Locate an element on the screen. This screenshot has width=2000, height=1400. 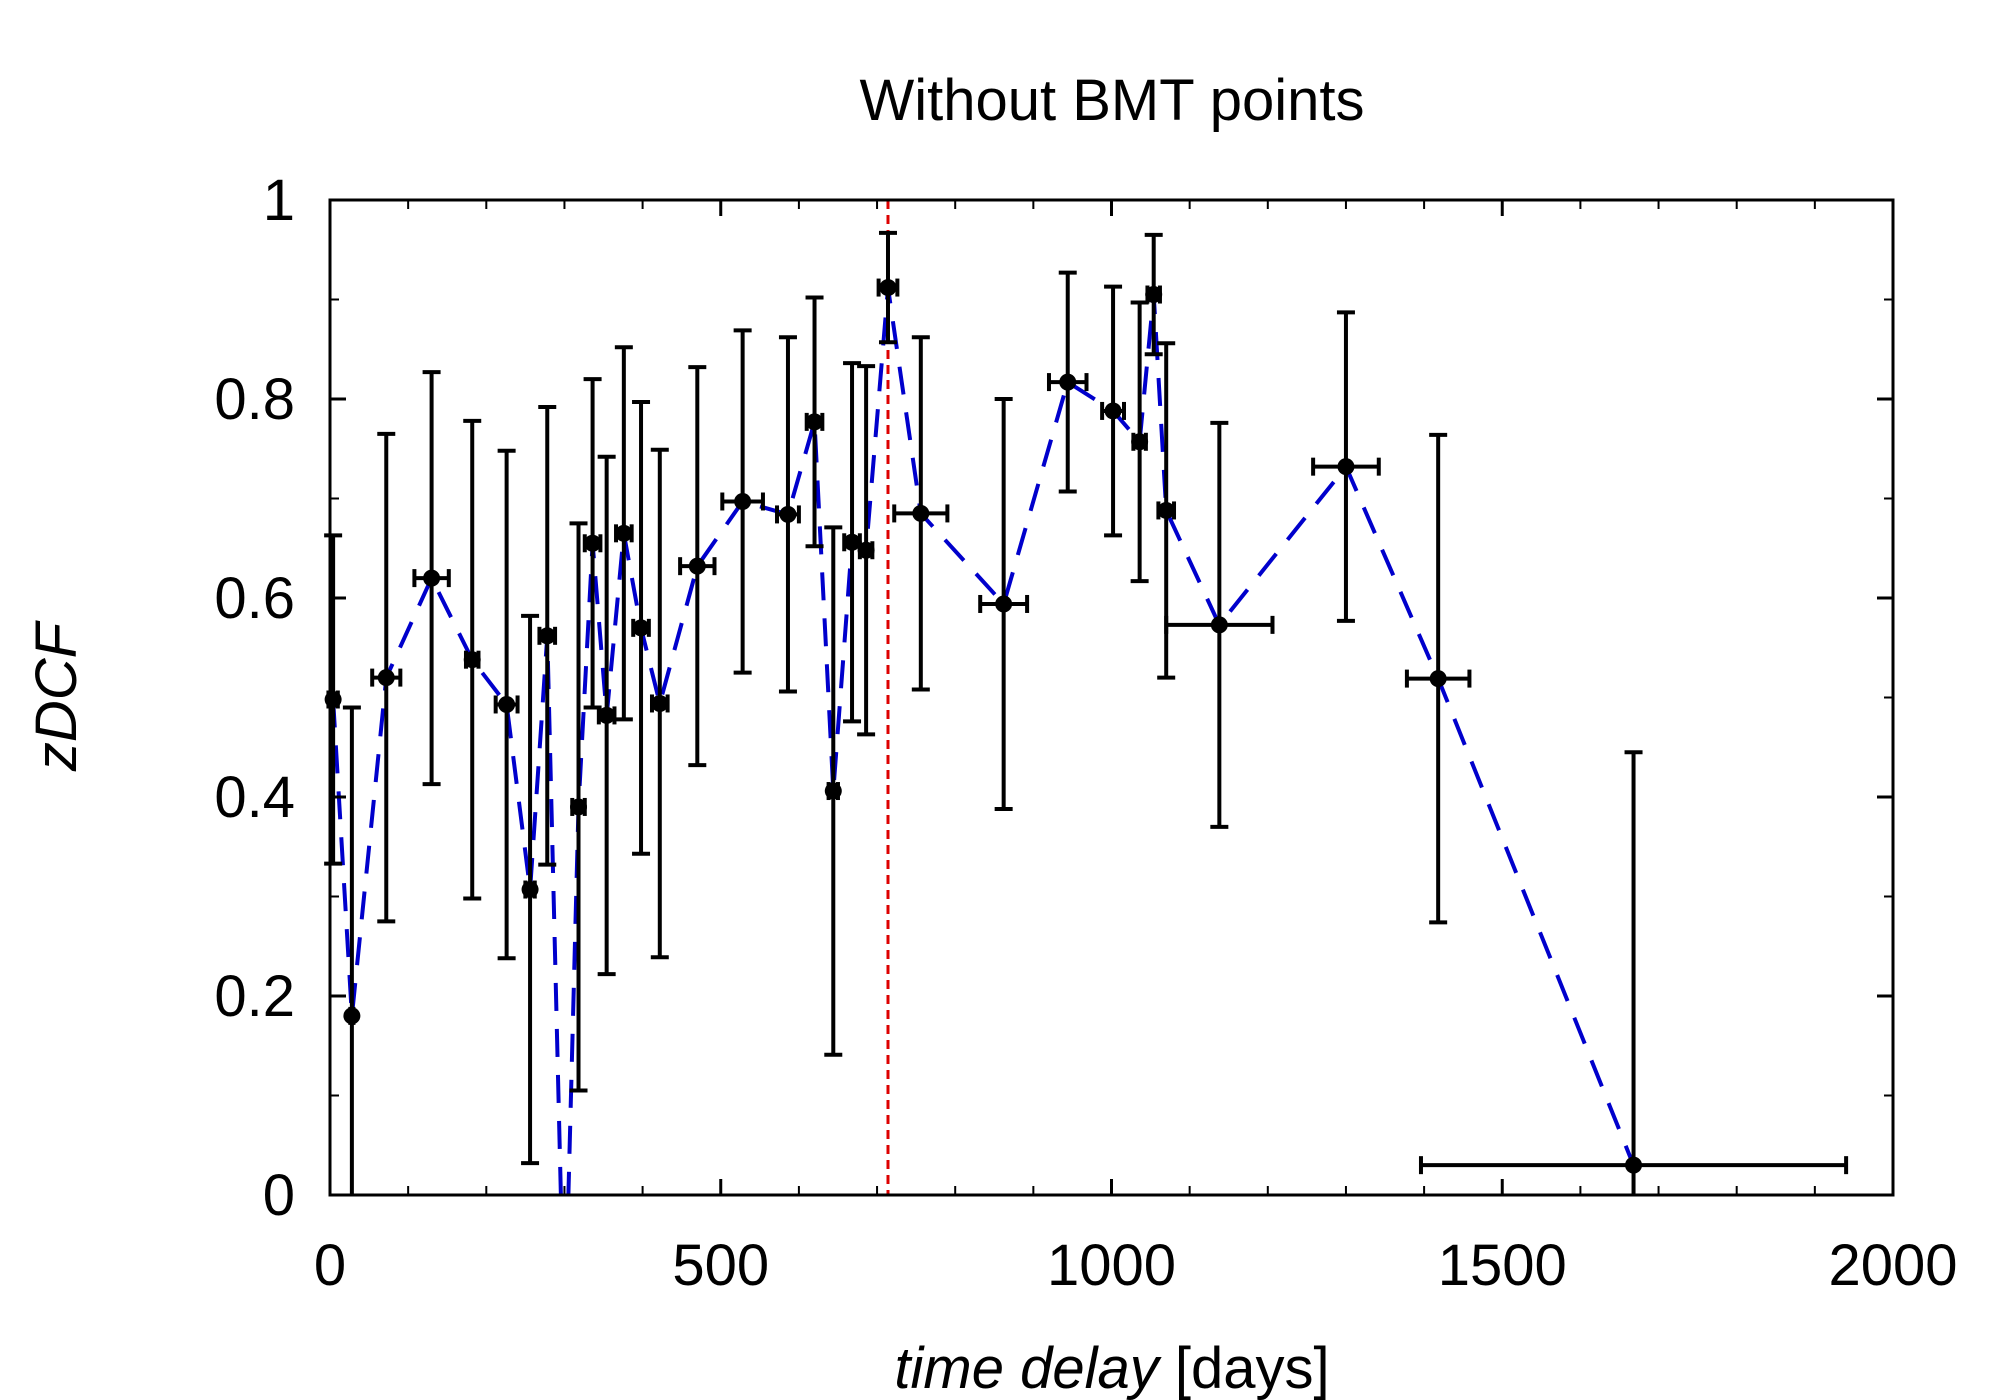
y-axis-label: zDCF is located at coordinates (56, 695).